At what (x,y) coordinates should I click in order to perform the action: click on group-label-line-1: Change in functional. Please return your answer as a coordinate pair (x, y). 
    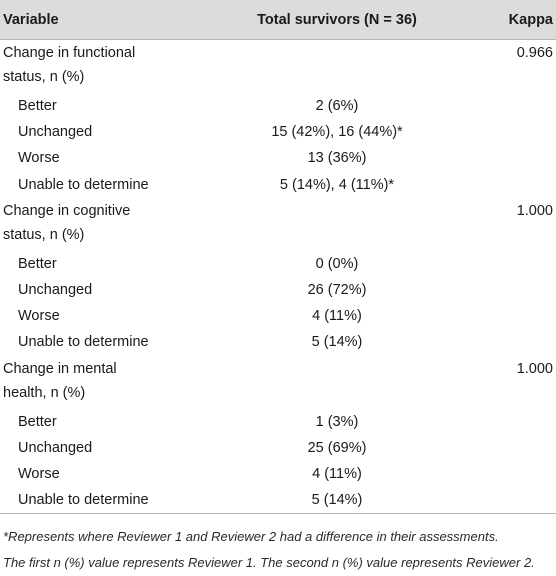
    Looking at the image, I should click on (69, 53).